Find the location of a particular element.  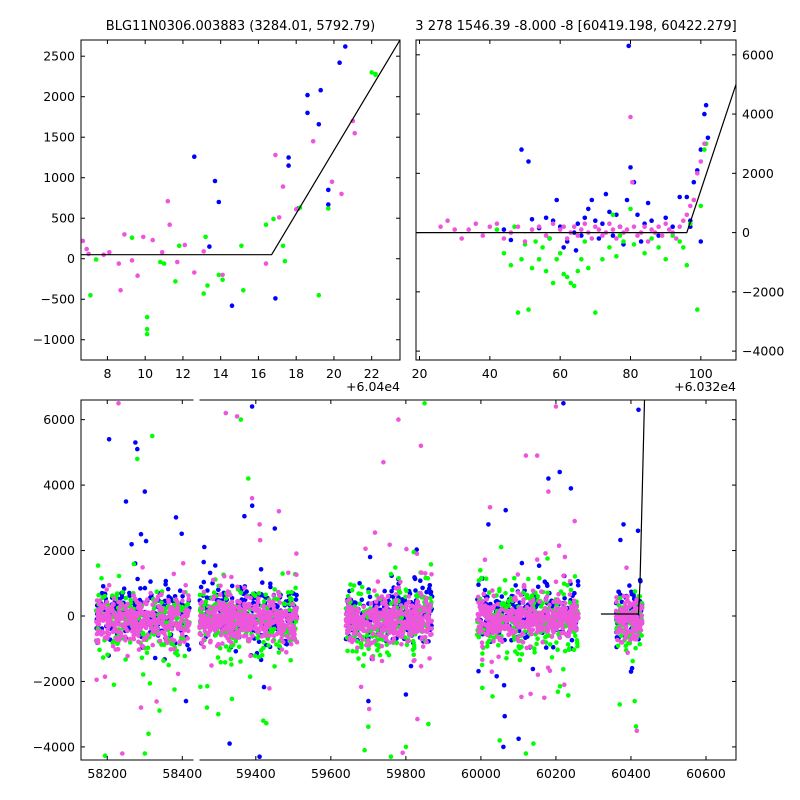

x-tick-label: 18 is located at coordinates (296, 373).